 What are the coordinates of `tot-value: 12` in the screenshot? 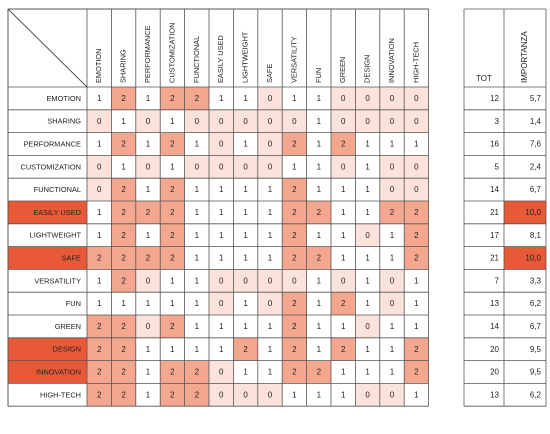 It's located at (494, 98).